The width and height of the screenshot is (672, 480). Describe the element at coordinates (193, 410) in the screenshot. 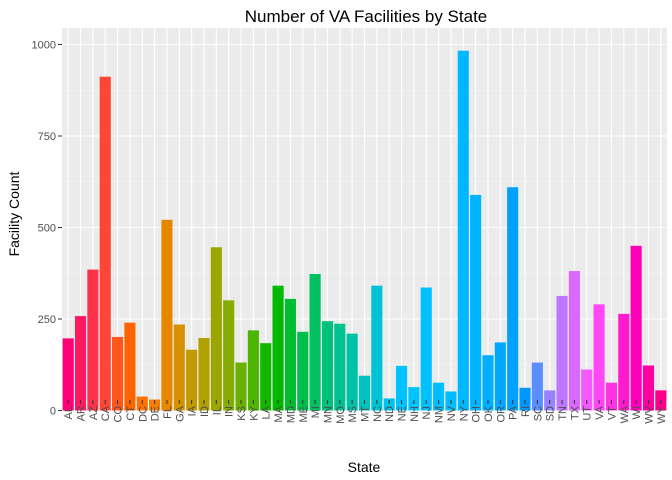

I see `x-tick-label: IA` at that location.